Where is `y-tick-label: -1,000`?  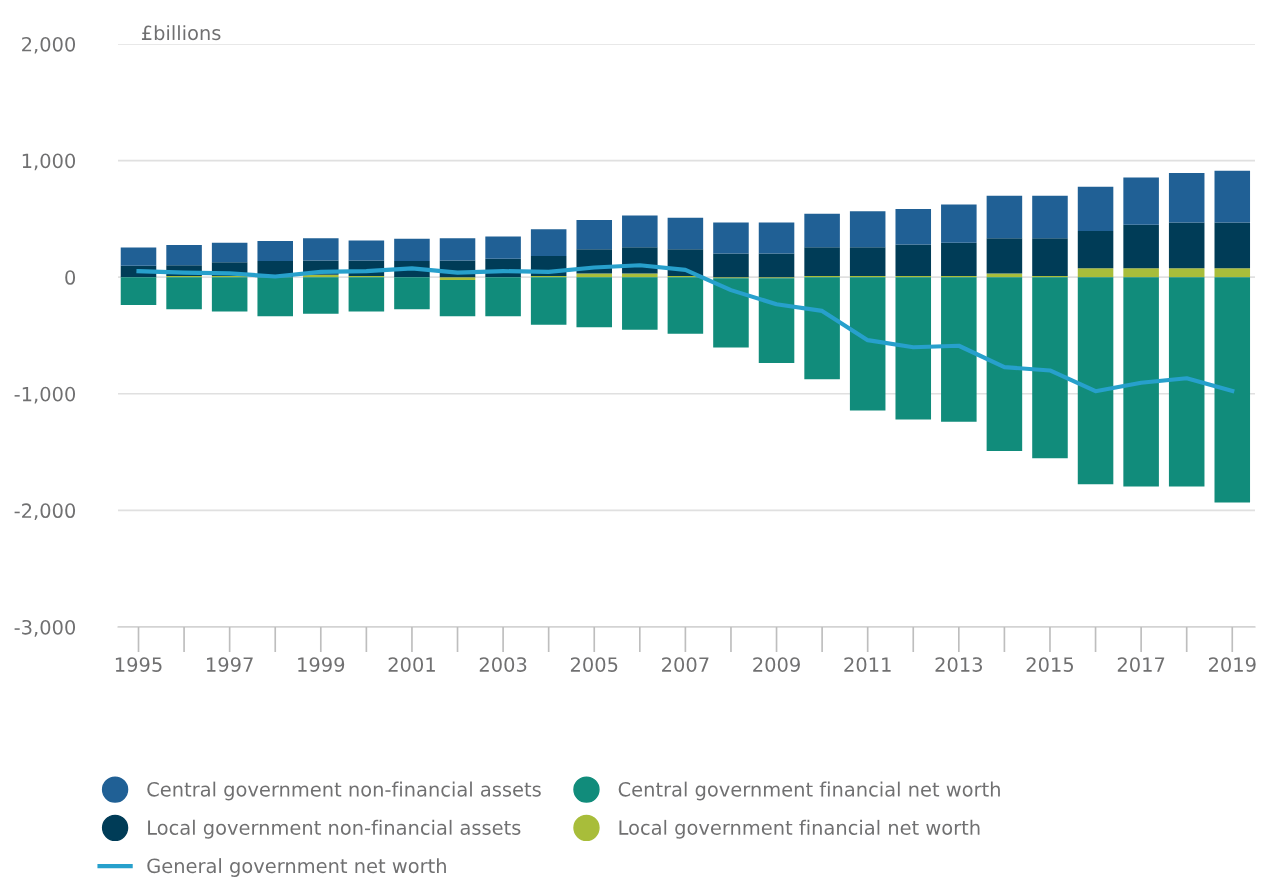
y-tick-label: -1,000 is located at coordinates (45, 395).